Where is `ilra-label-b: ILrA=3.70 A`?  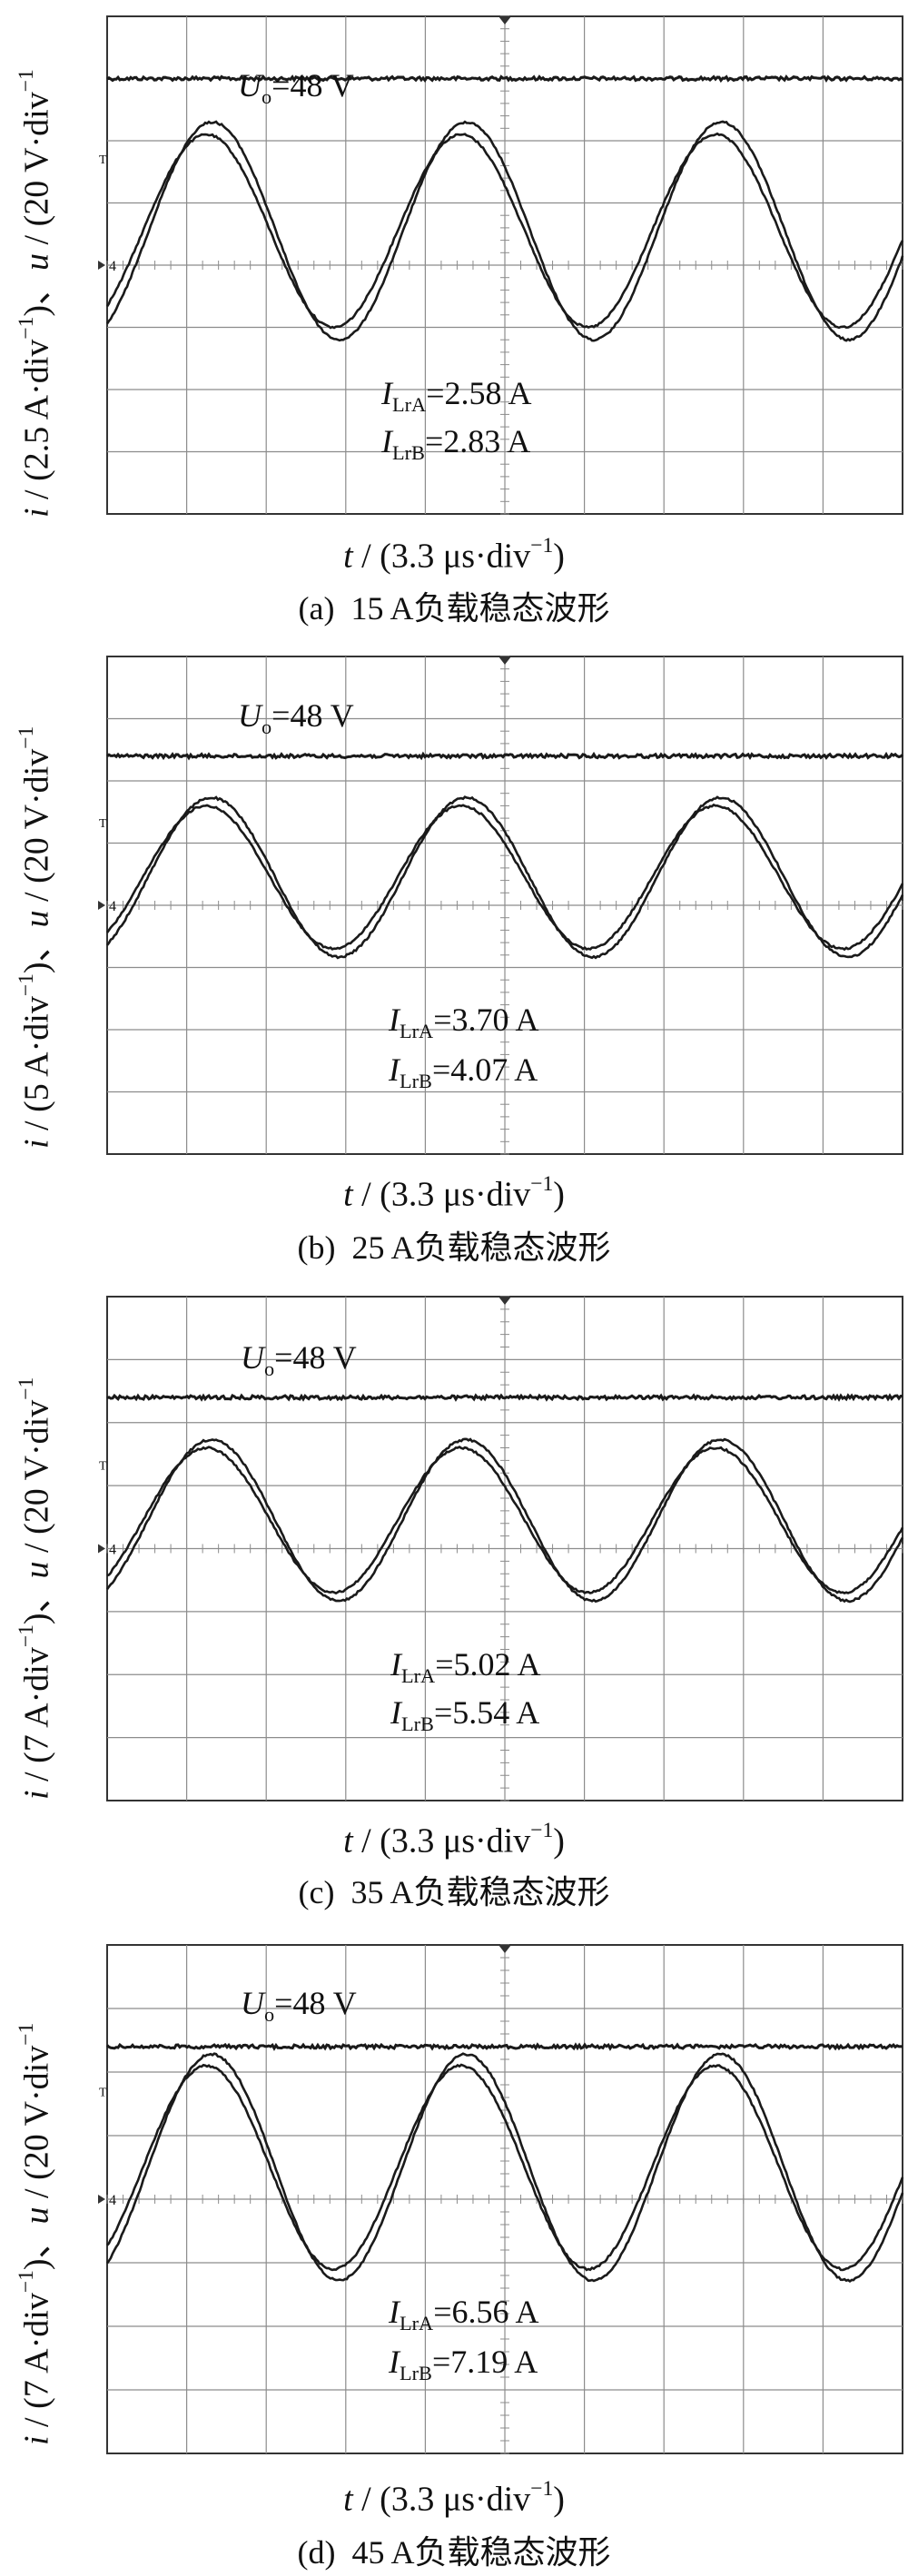
ilra-label-b: ILrA=3.70 A is located at coordinates (464, 1022).